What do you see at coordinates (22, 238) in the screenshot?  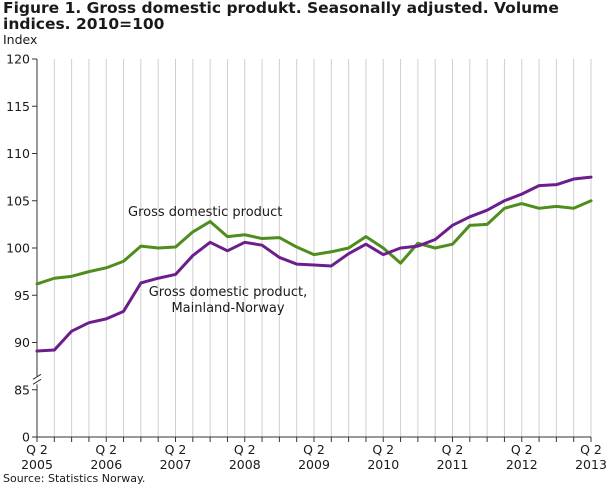 I see `y-tick-labels: Index 0 85 90 95 100 105 110 115 120` at bounding box center [22, 238].